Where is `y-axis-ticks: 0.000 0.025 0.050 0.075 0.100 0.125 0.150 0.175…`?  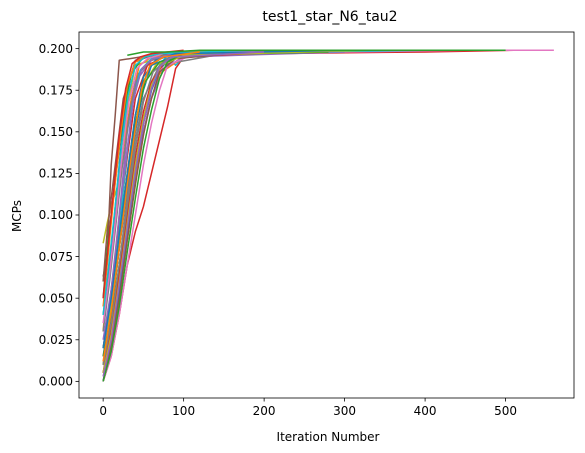
y-axis-ticks: 0.000 0.025 0.050 0.075 0.100 0.125 0.150 0.175… is located at coordinates (59, 215).